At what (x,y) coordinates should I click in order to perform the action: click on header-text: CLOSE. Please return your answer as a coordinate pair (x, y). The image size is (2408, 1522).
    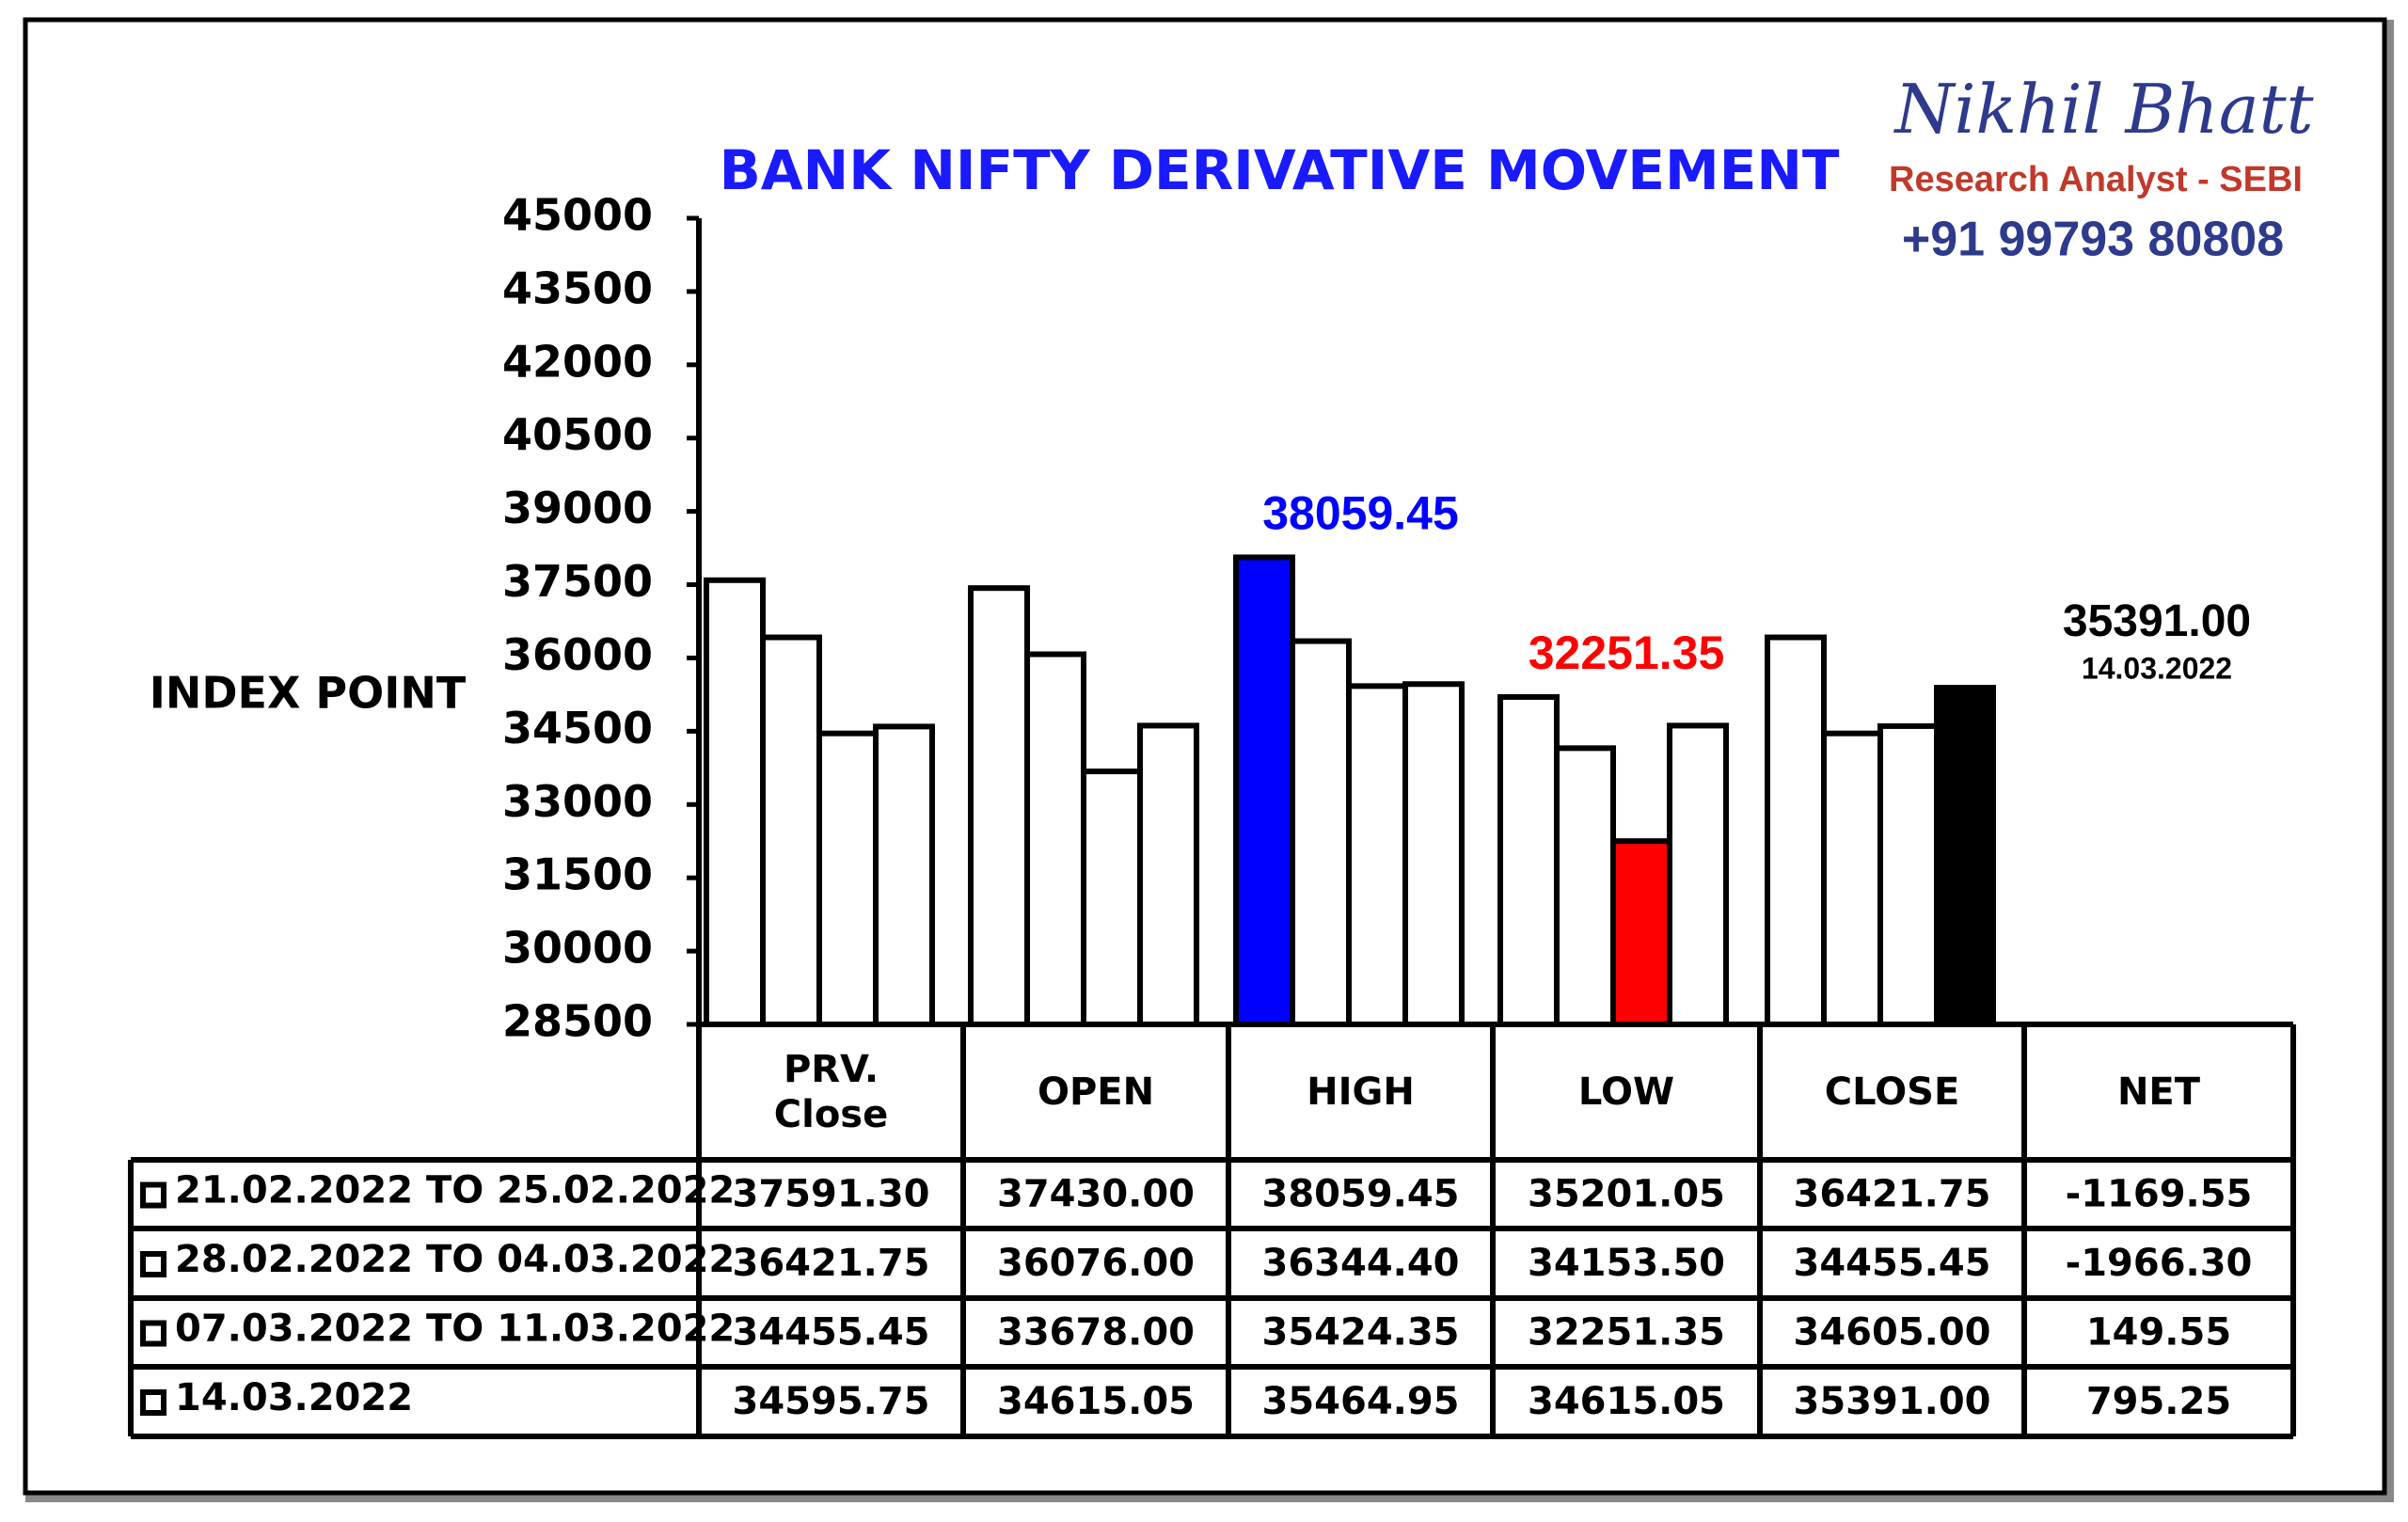
    Looking at the image, I should click on (1892, 1092).